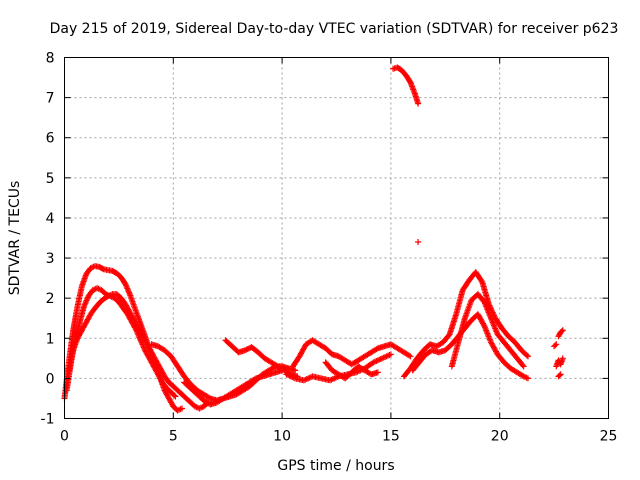  What do you see at coordinates (50, 259) in the screenshot?
I see `y-tick-label: 3` at bounding box center [50, 259].